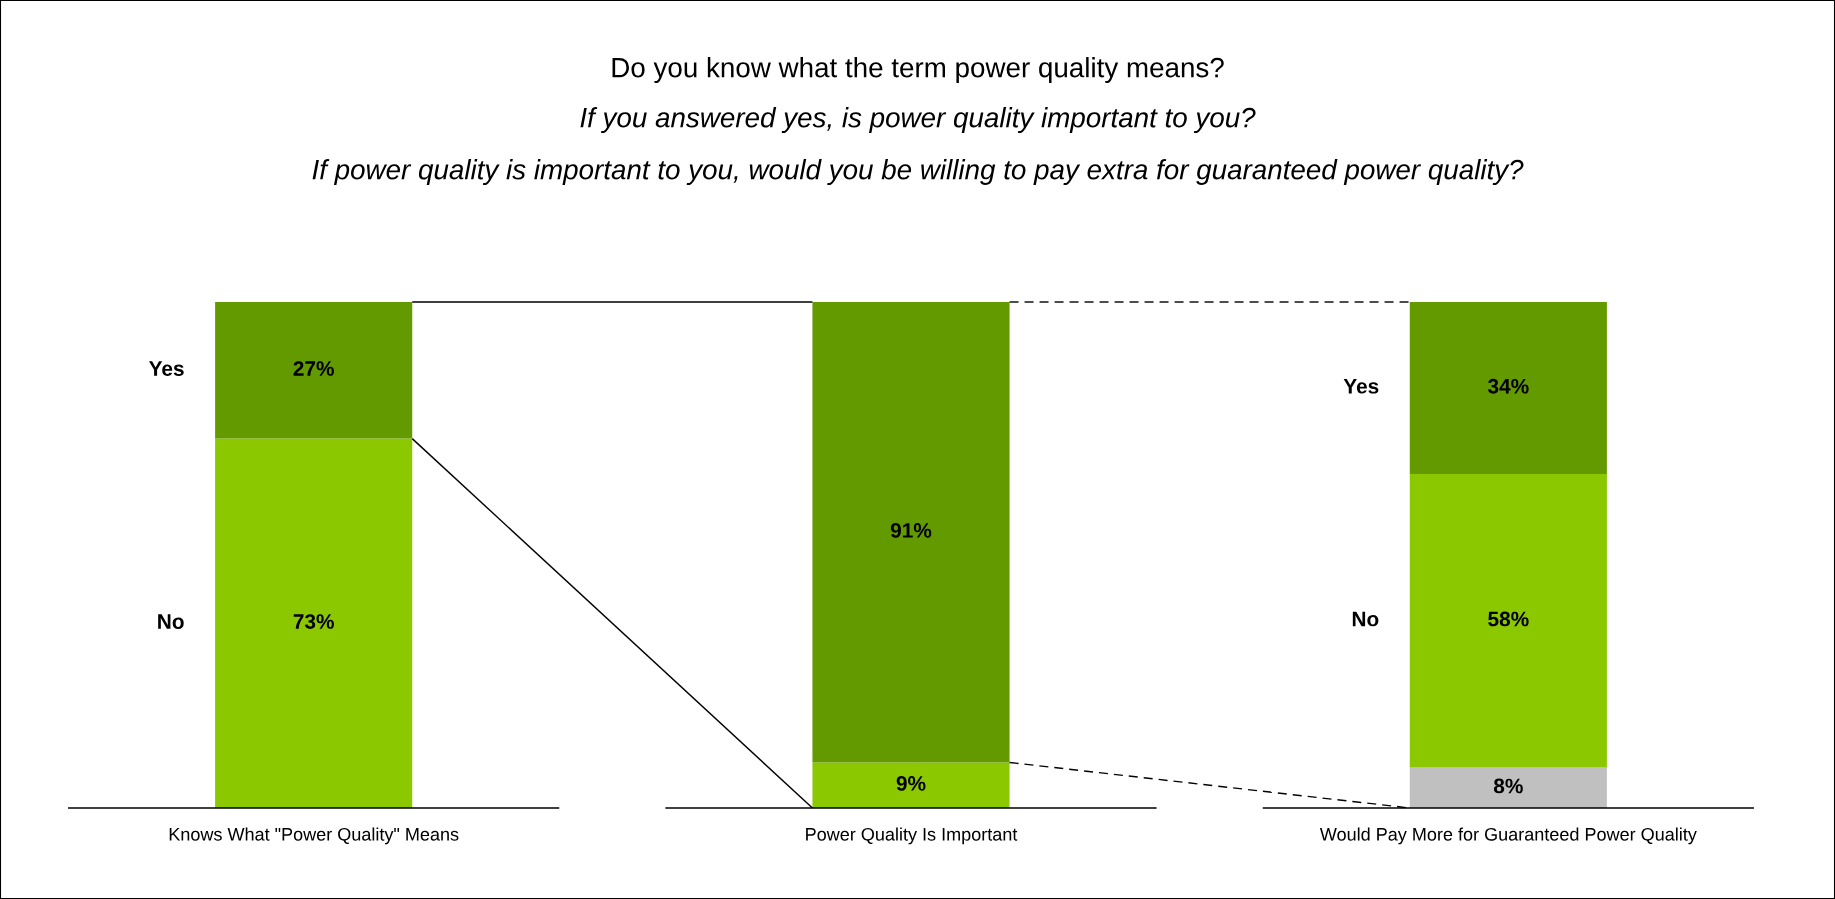 Image resolution: width=1835 pixels, height=899 pixels. What do you see at coordinates (1508, 386) in the screenshot?
I see `data-label: 34%` at bounding box center [1508, 386].